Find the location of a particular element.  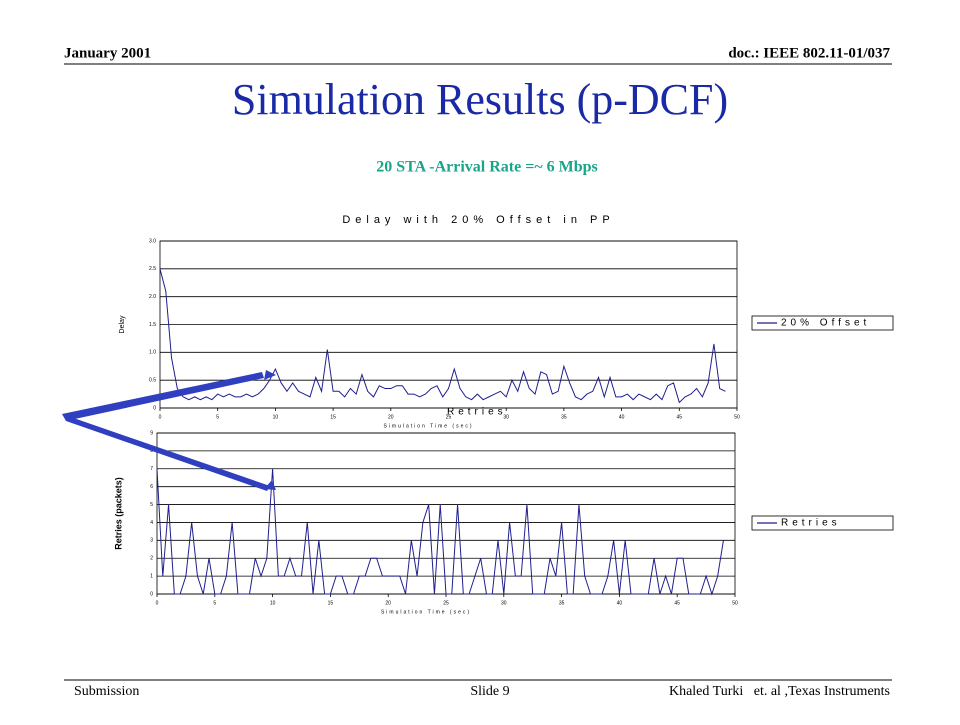

y-axis-label: Delay is located at coordinates (122, 324).